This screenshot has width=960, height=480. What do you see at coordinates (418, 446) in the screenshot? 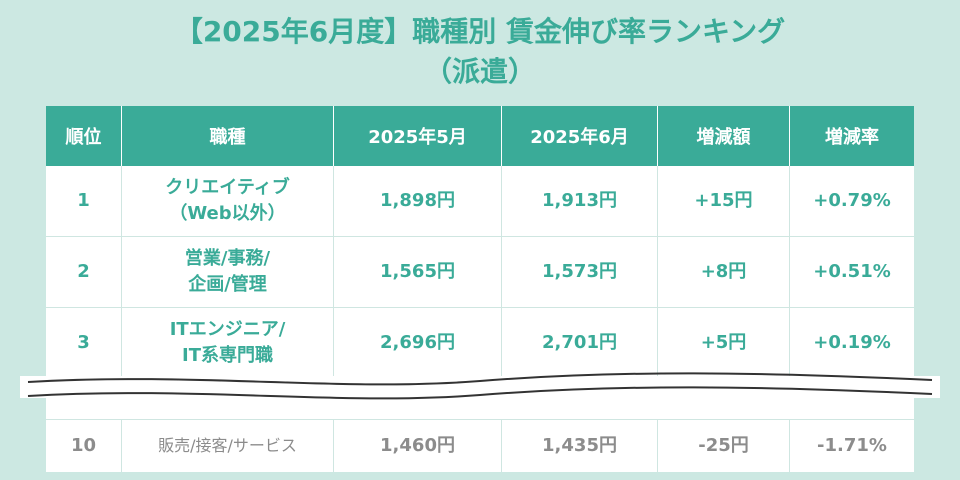
I see `may-cell: 1,460円` at bounding box center [418, 446].